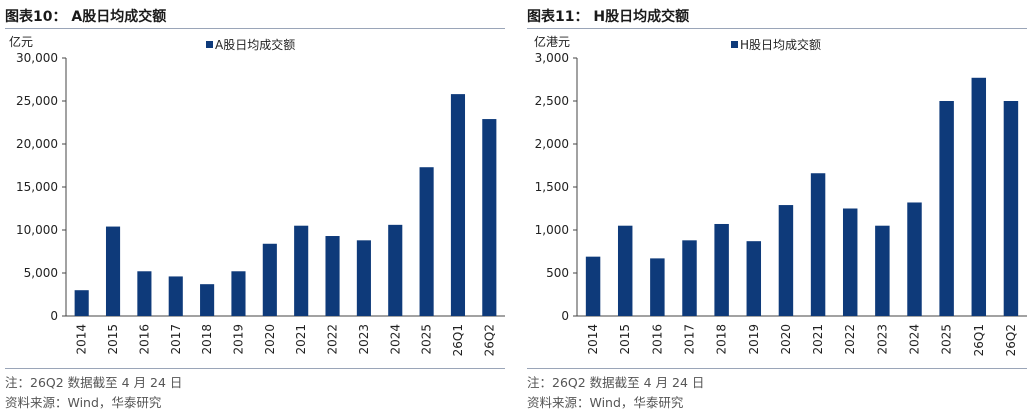 This screenshot has height=413, width=1030. What do you see at coordinates (21, 41) in the screenshot?
I see `y-axis-unit-label: 亿元` at bounding box center [21, 41].